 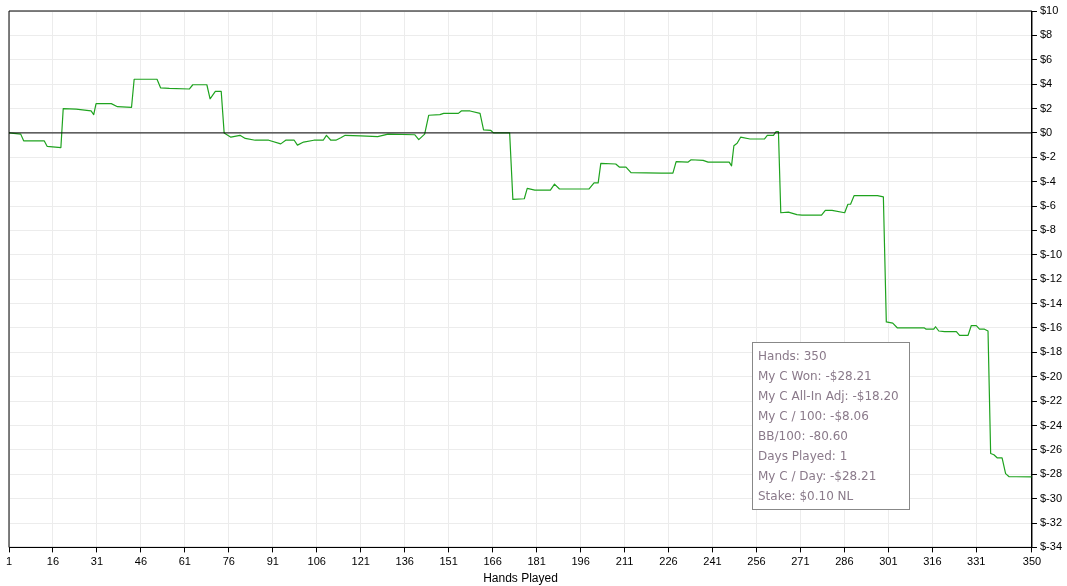 What do you see at coordinates (1047, 156) in the screenshot?
I see `y-tick-label: $-2` at bounding box center [1047, 156].